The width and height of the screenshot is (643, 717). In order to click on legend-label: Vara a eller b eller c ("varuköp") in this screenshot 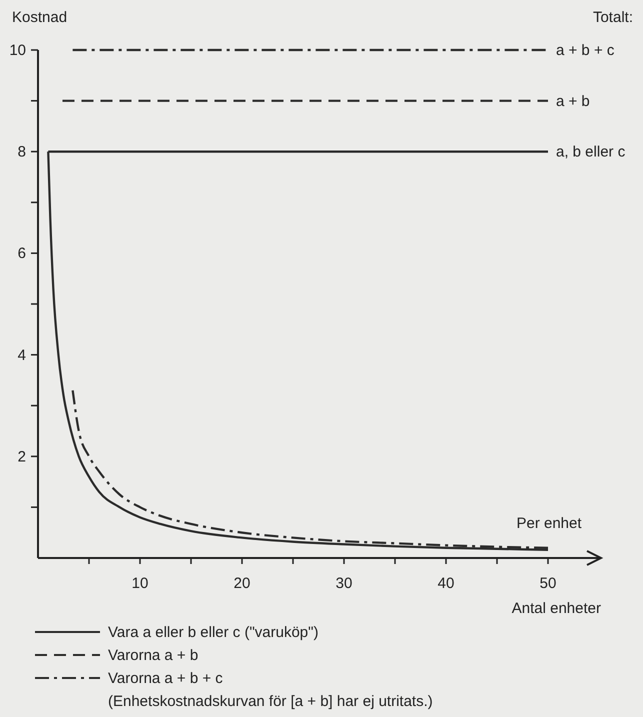, I will do `click(213, 632)`.